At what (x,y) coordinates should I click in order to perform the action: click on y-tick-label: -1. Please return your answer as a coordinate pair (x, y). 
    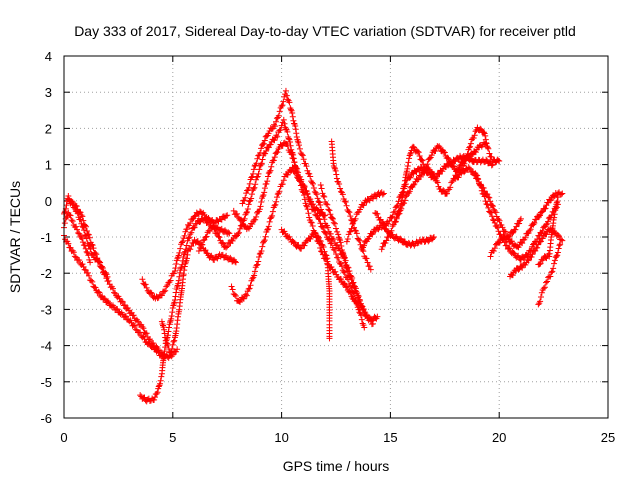
    Looking at the image, I should click on (46, 237).